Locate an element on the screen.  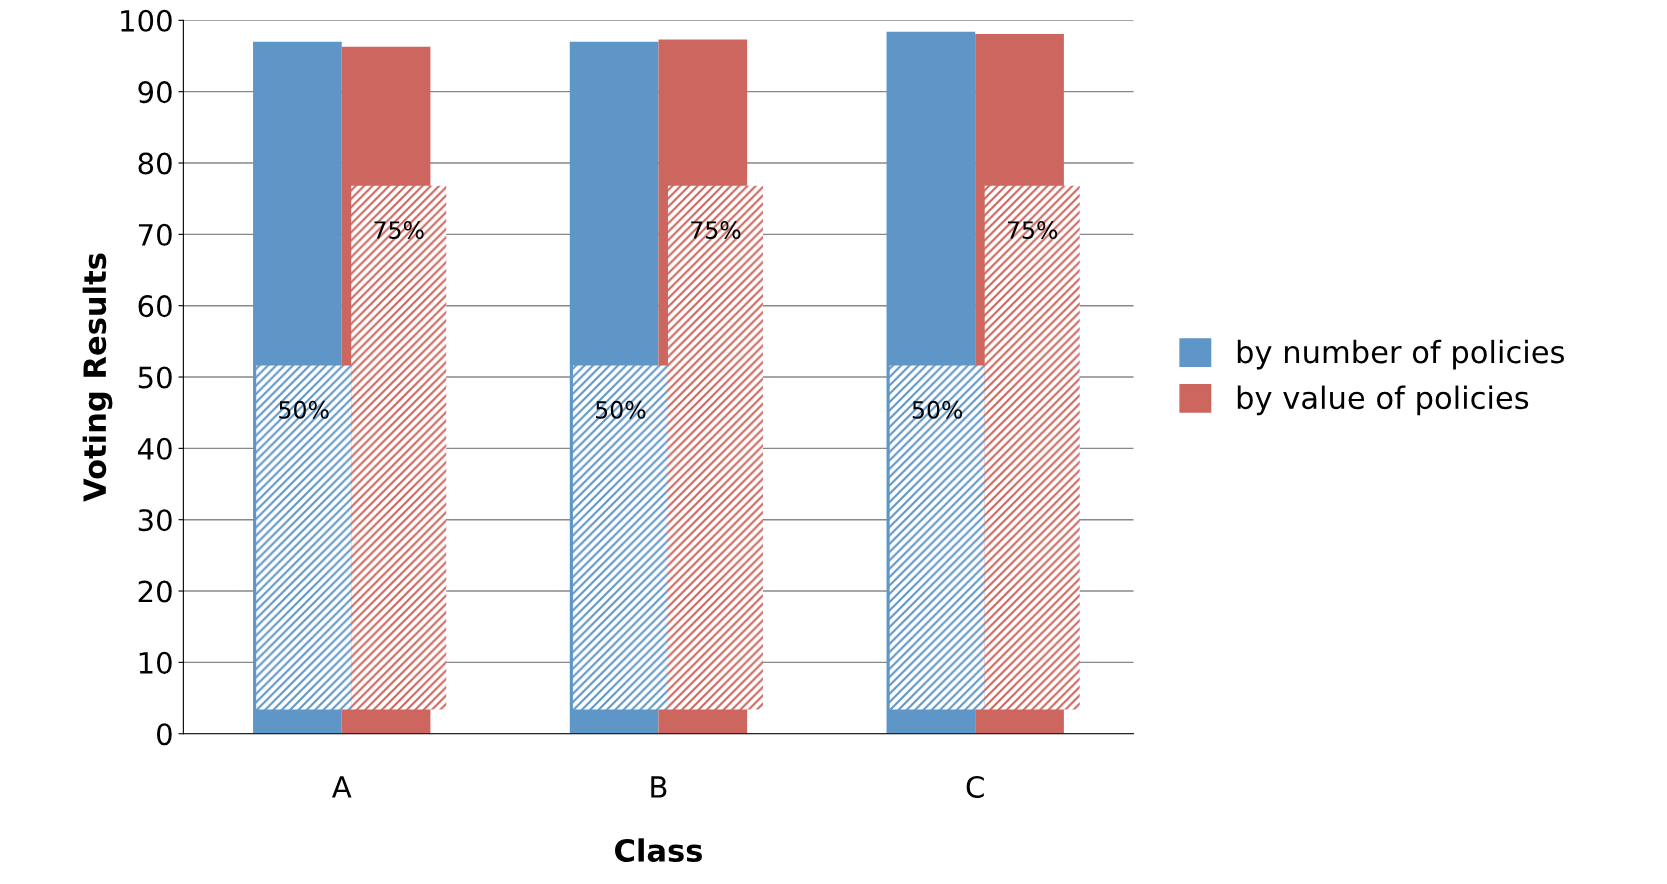
y-tick-label: 100 is located at coordinates (146, 20).